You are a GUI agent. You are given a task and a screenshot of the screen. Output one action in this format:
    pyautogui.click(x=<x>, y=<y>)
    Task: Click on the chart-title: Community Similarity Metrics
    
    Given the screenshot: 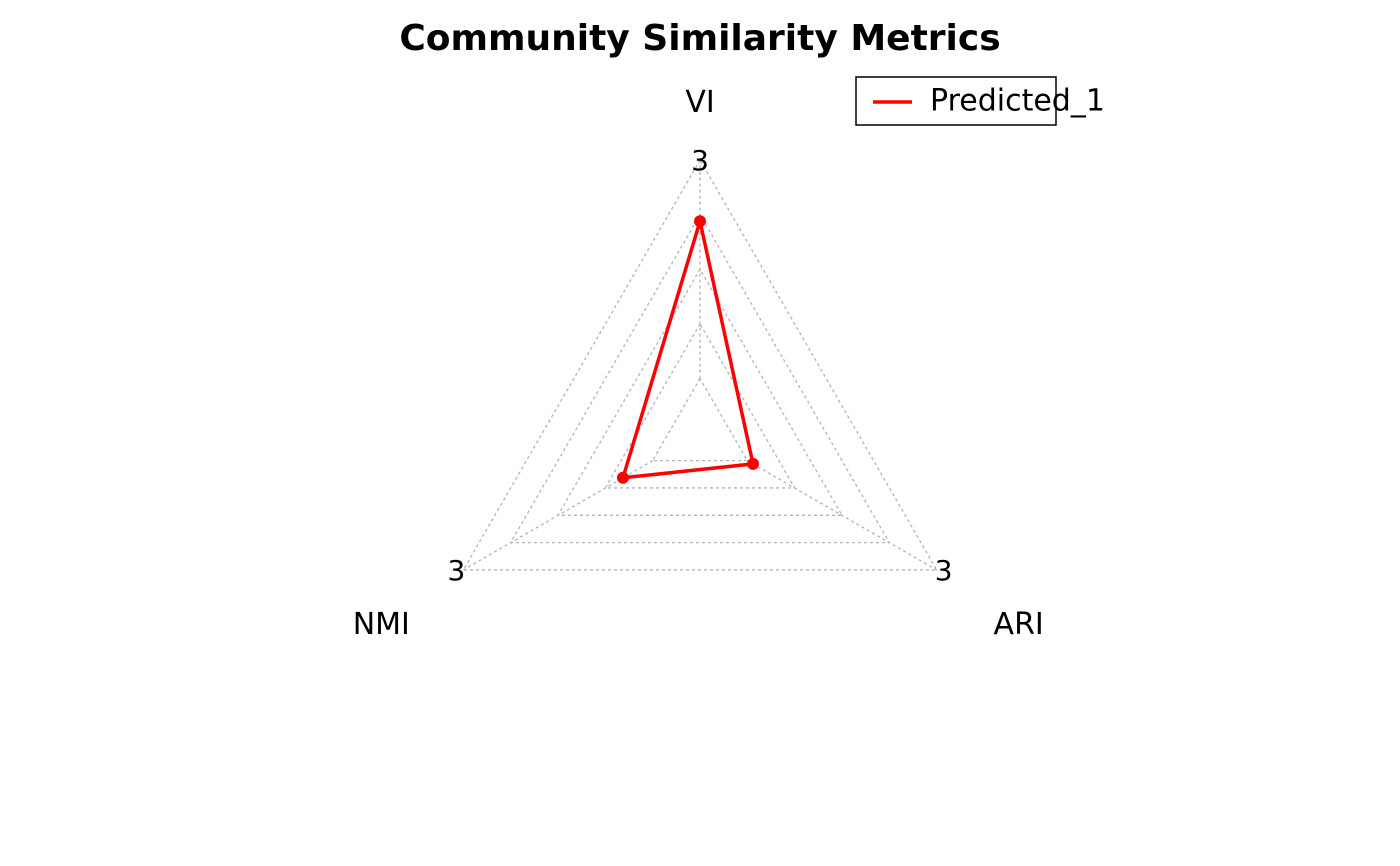 What is the action you would take?
    pyautogui.click(x=699, y=38)
    